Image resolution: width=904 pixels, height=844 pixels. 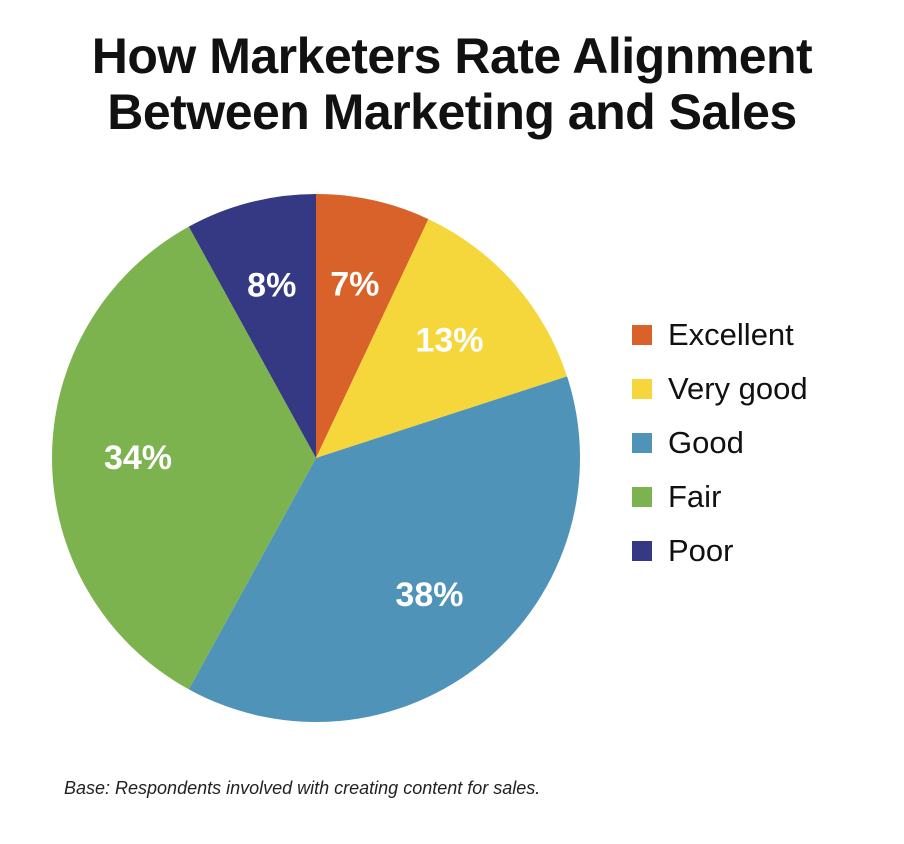 What do you see at coordinates (138, 458) in the screenshot?
I see `slice-label-fair: 34%` at bounding box center [138, 458].